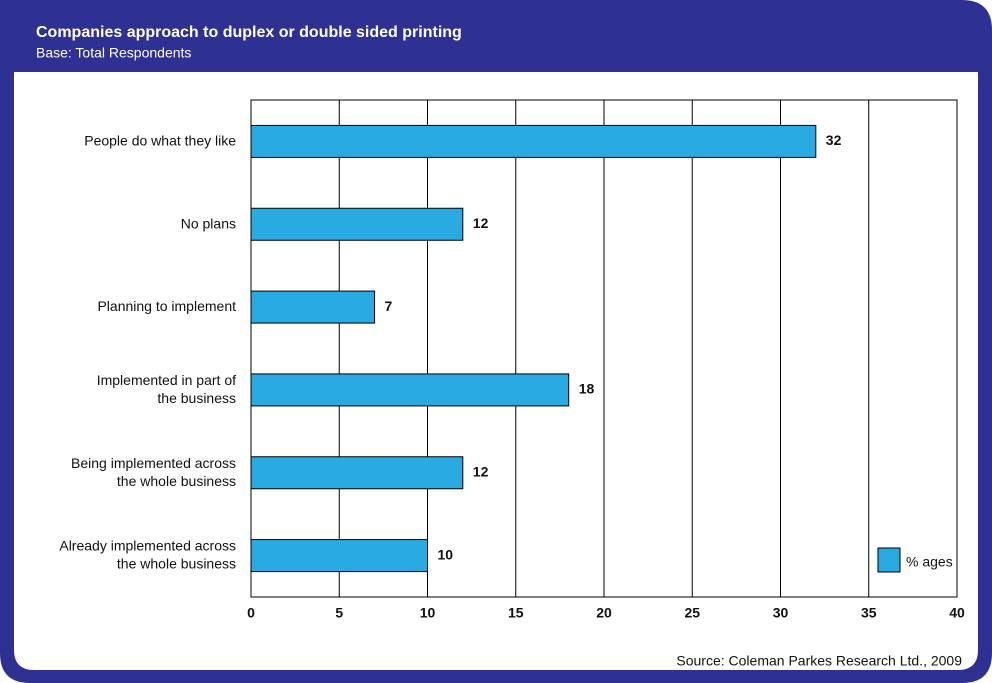 This screenshot has height=683, width=992. Describe the element at coordinates (889, 560) in the screenshot. I see `legend-swatch` at that location.